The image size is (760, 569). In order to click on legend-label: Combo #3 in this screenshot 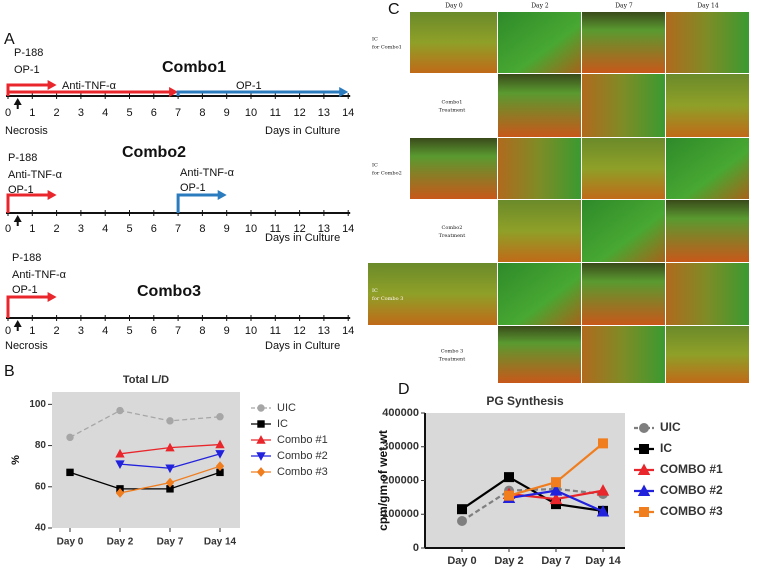, I will do `click(302, 472)`.